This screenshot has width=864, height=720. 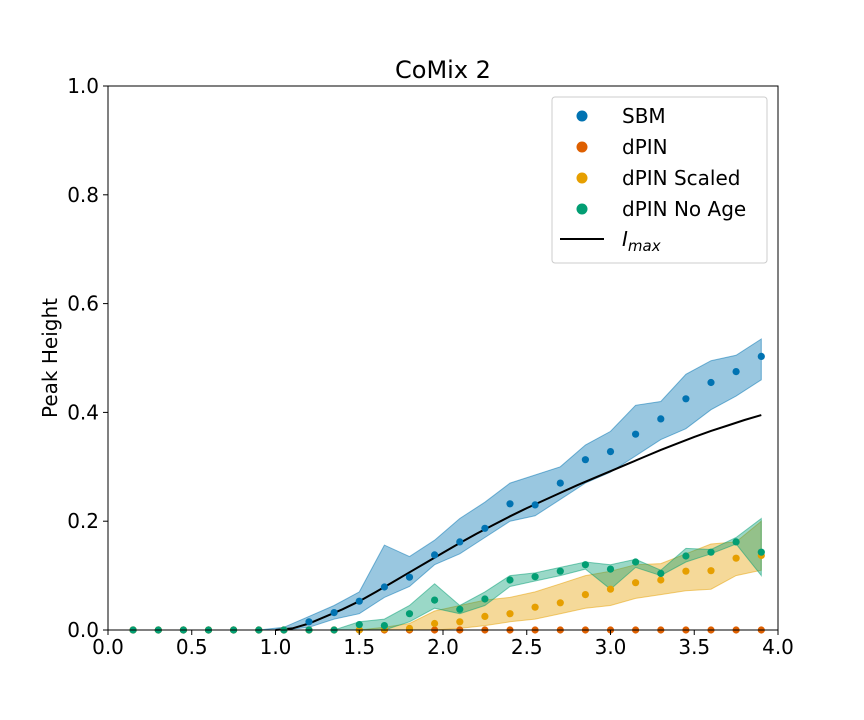 What do you see at coordinates (694, 647) in the screenshot?
I see `x-tick-label: 3.5` at bounding box center [694, 647].